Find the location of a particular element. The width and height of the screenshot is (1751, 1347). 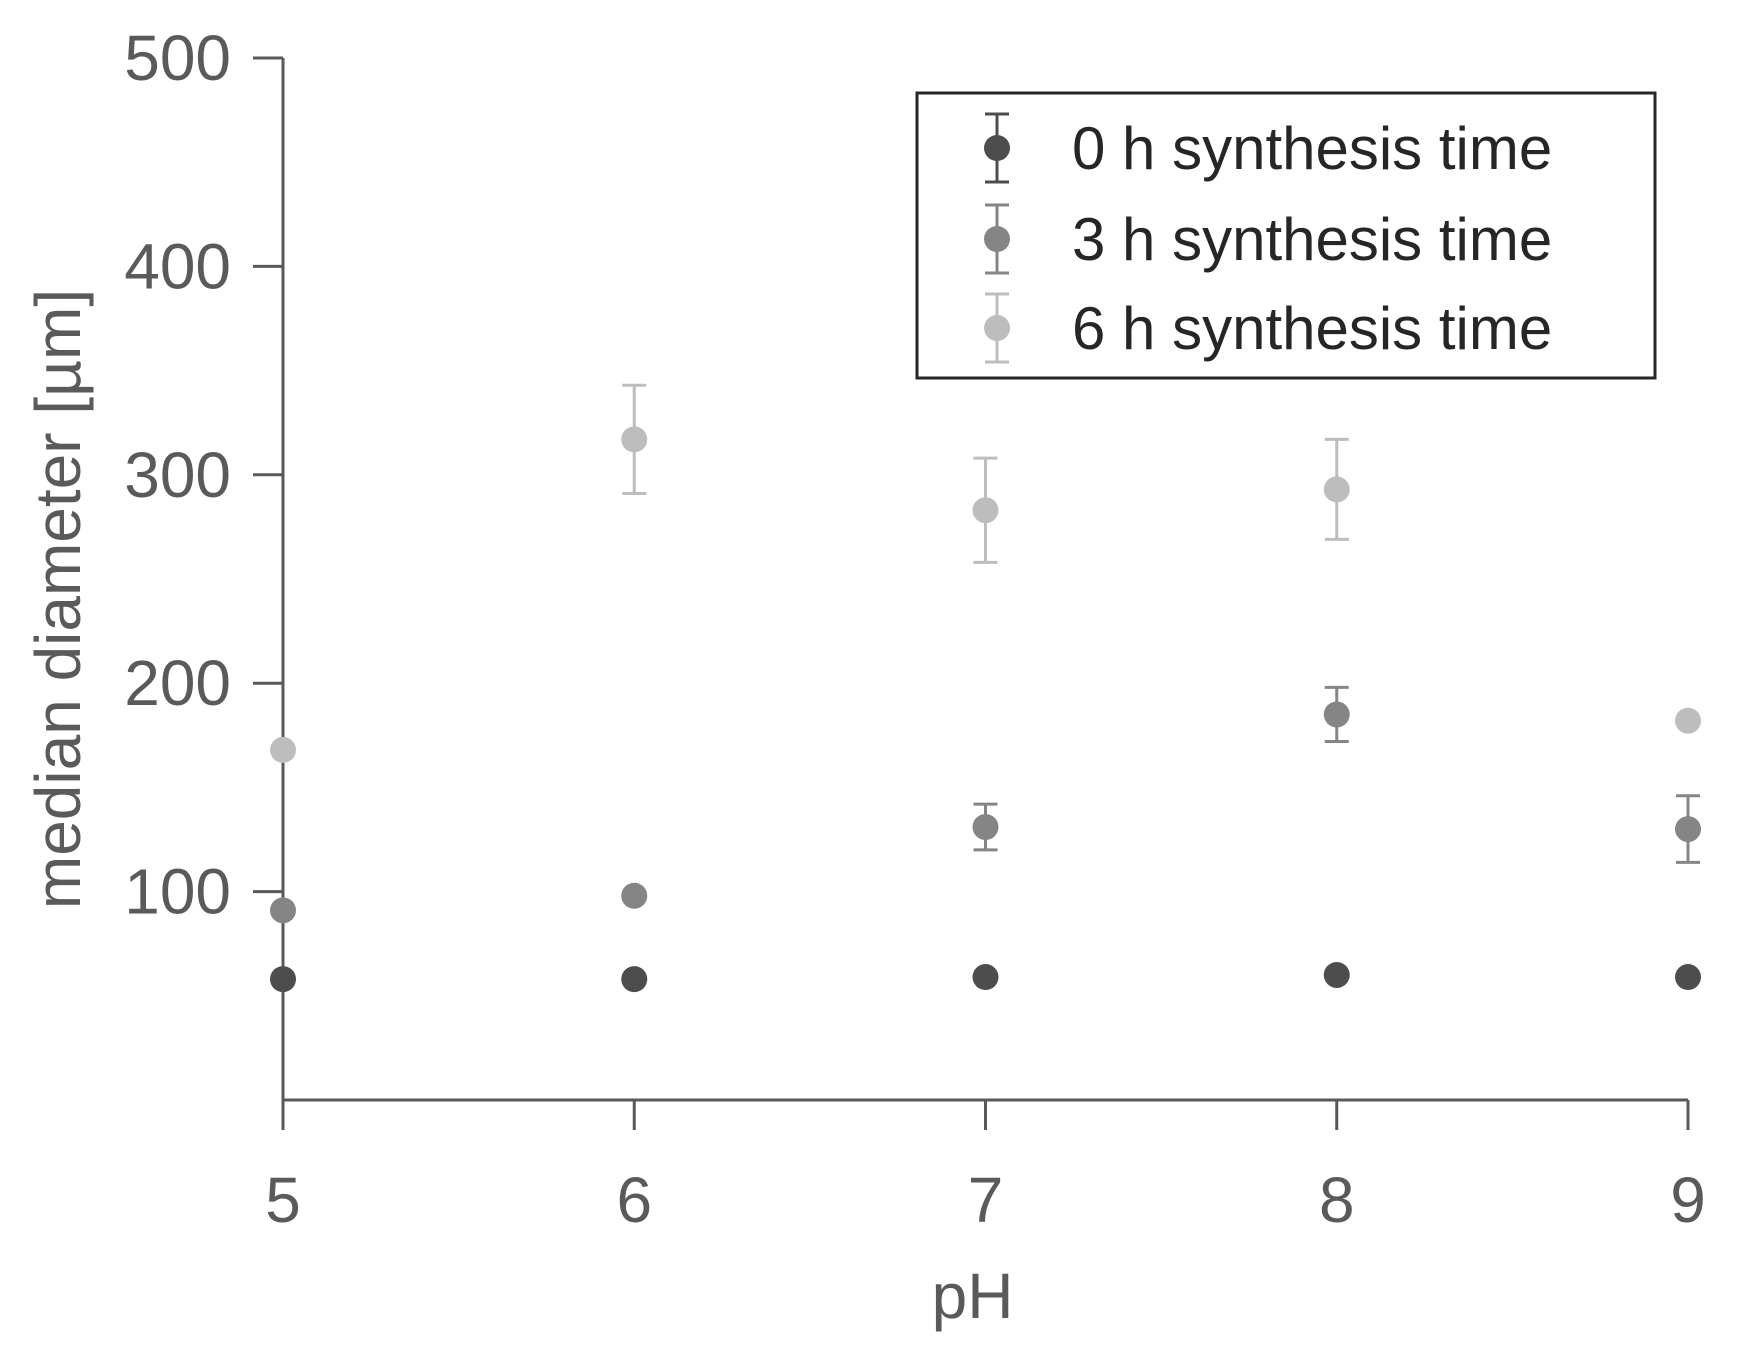

legend-item: 3 h synthesis time is located at coordinates (1268, 239).